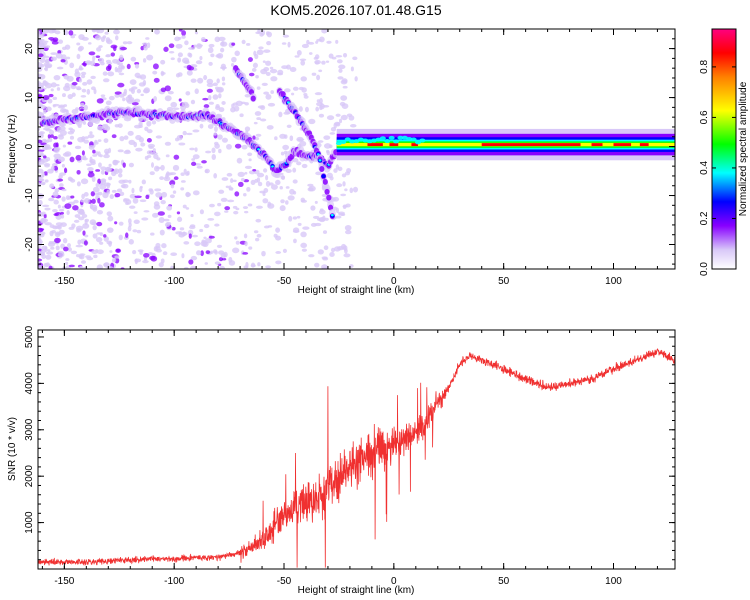  Describe the element at coordinates (29, 146) in the screenshot. I see `y-tick-label: 0` at that location.